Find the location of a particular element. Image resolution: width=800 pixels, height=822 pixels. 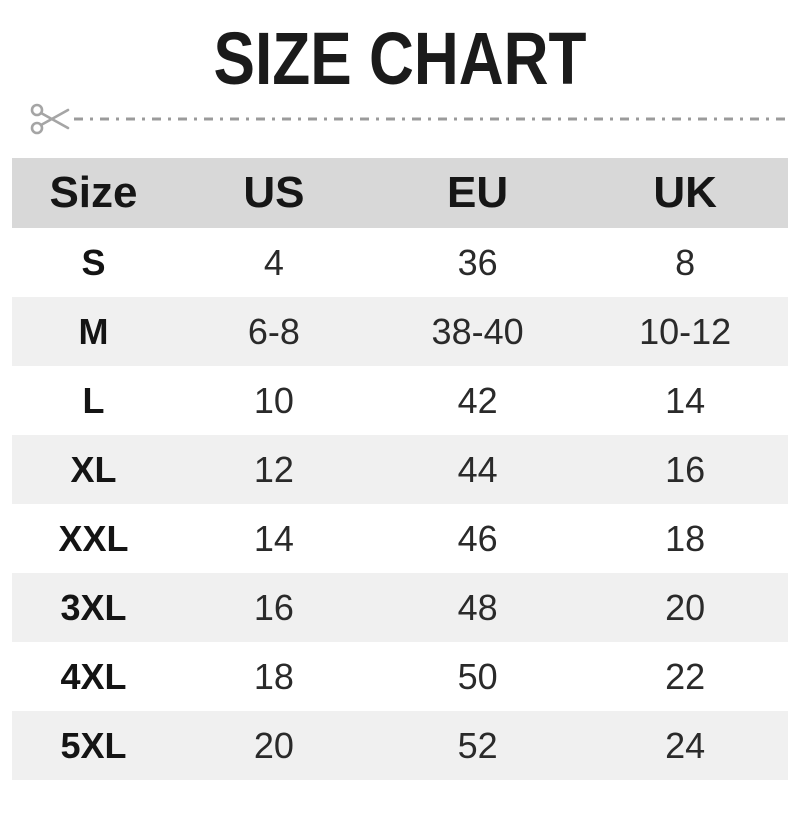

uk-cell: 24 is located at coordinates (685, 745).